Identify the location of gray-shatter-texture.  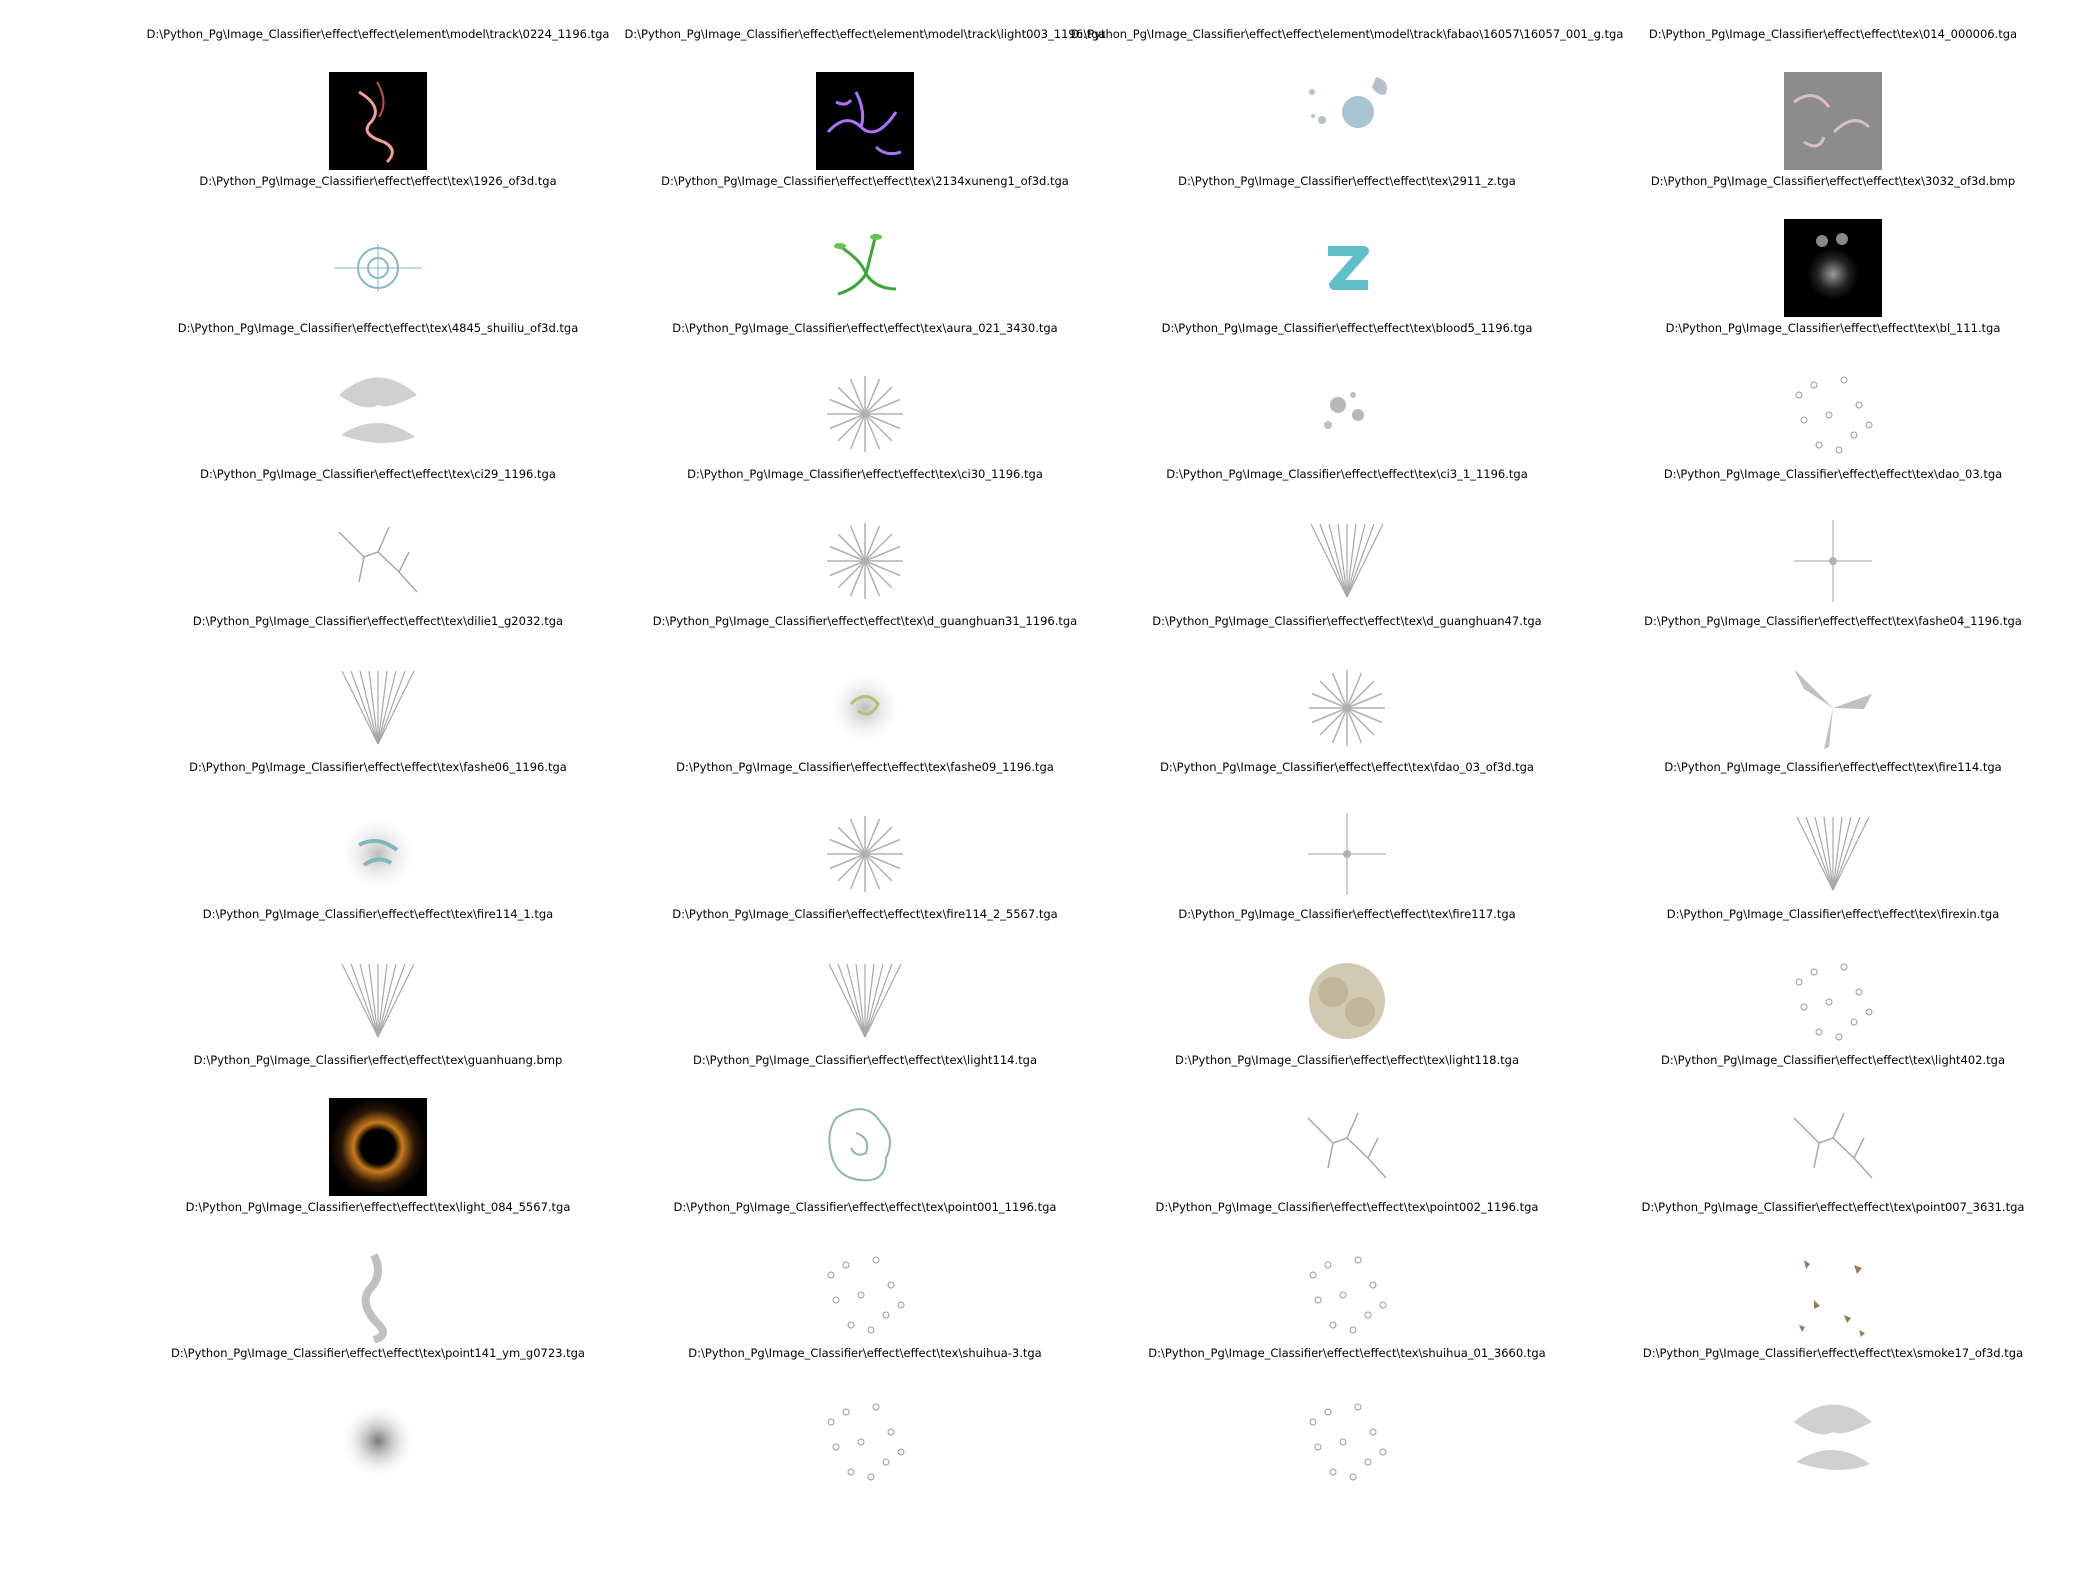
(1833, 1147).